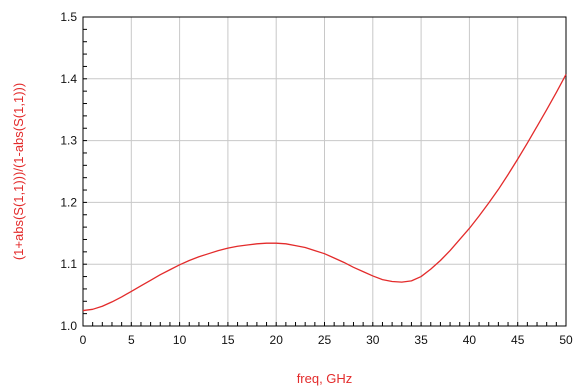  Describe the element at coordinates (18, 171) in the screenshot. I see `y-axis-title: (1+abs(S(1,1)))/(1-abs(S(1,1)))` at that location.